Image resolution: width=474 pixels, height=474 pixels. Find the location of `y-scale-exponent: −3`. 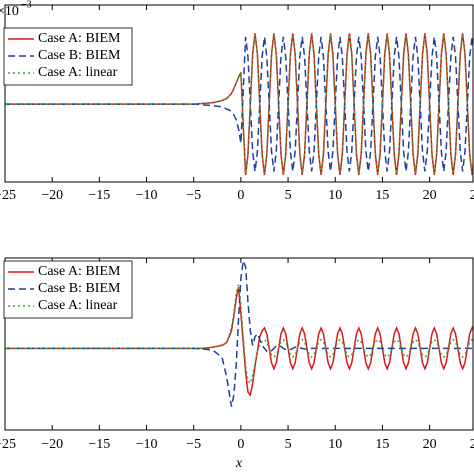

y-scale-exponent: −3 is located at coordinates (26, 5).